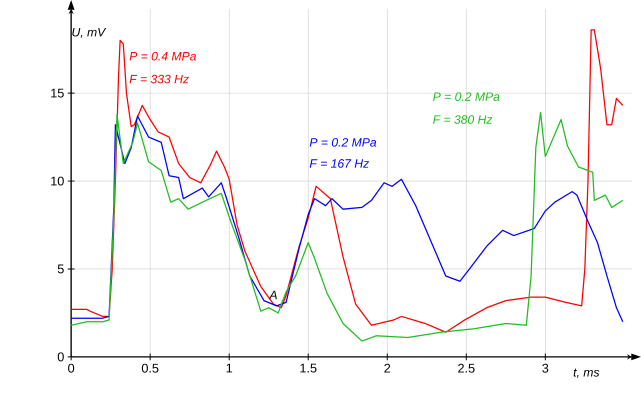  What do you see at coordinates (57, 181) in the screenshot?
I see `y-tick-label: 10` at bounding box center [57, 181].